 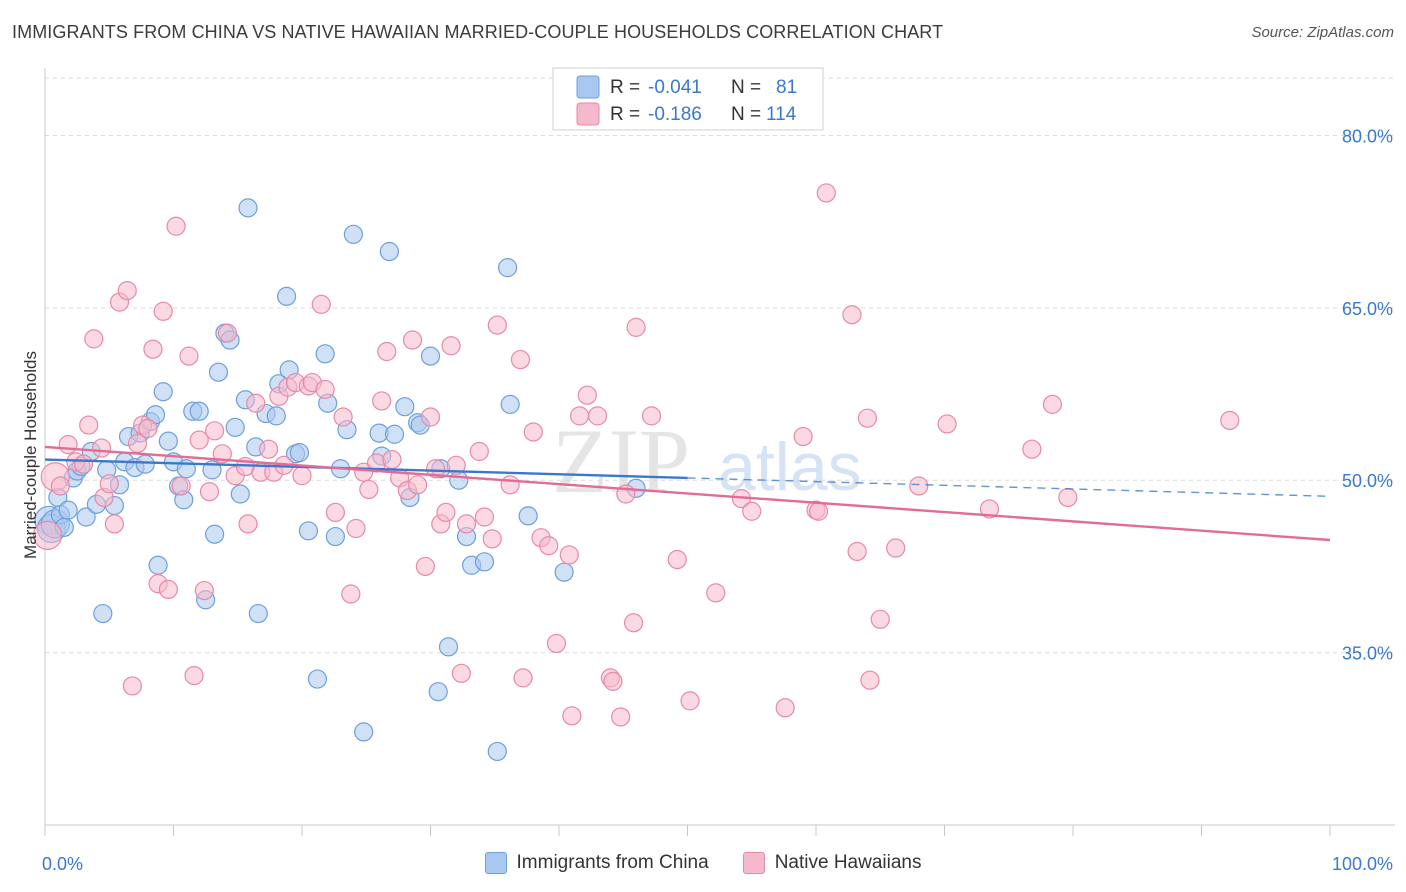 What do you see at coordinates (781, 114) in the screenshot?
I see `stats-n-value-hawaiian: 114` at bounding box center [781, 114].